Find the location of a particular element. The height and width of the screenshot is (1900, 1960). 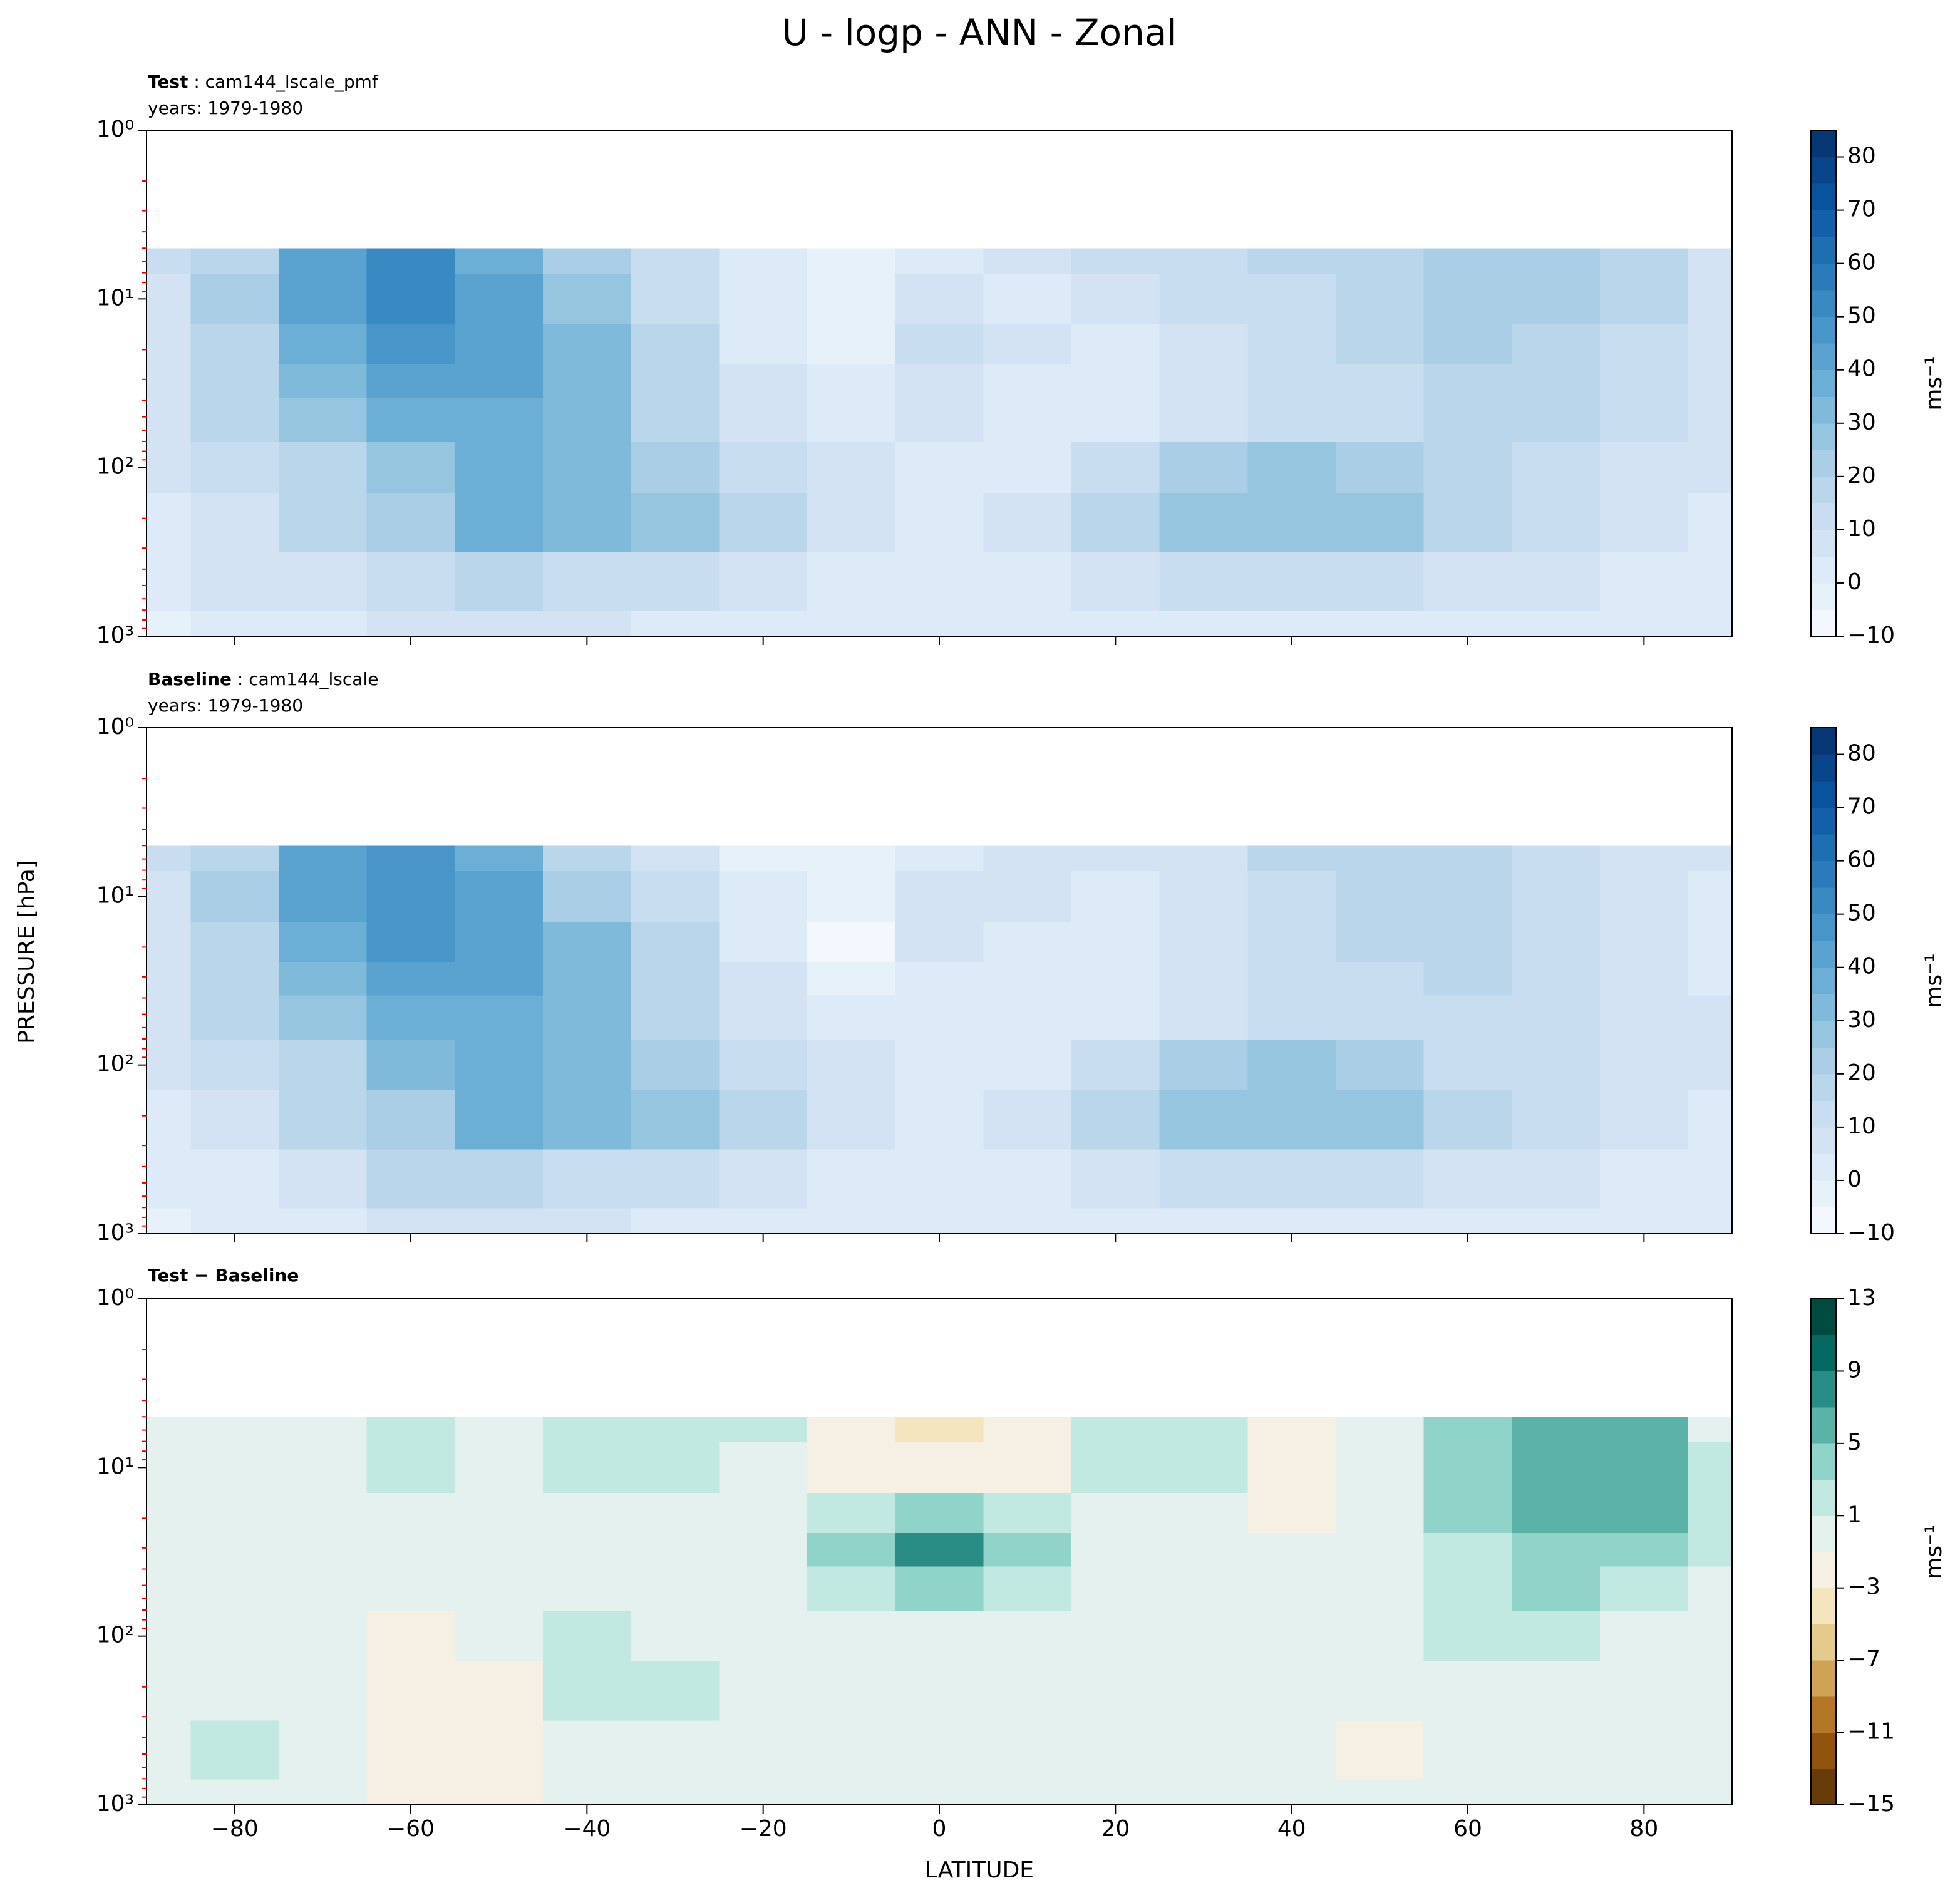

colorbar-tick-label: 40 is located at coordinates (1861, 369).